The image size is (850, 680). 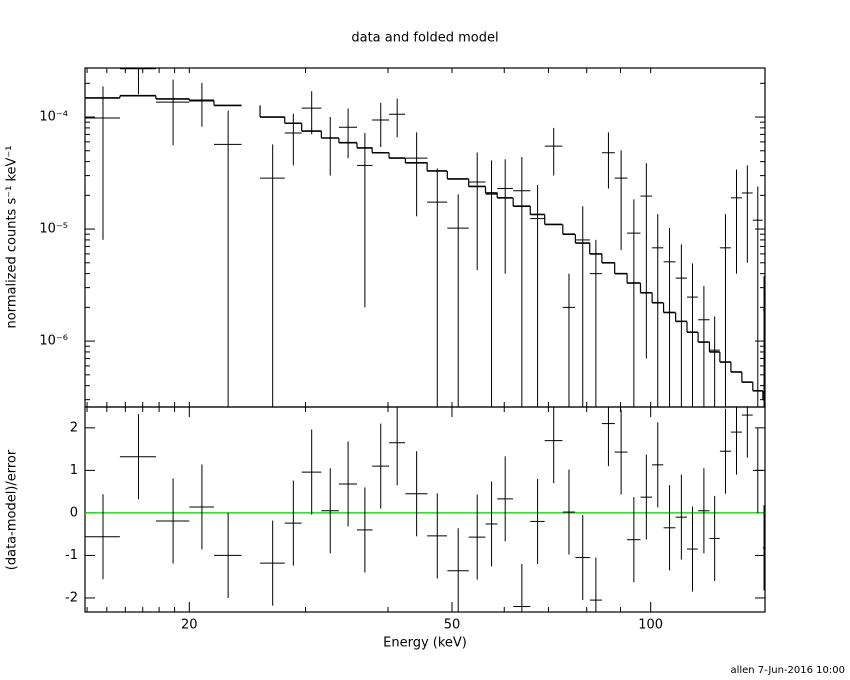 I want to click on footer: allen 7-Jun-2016 10:00, so click(x=787, y=670).